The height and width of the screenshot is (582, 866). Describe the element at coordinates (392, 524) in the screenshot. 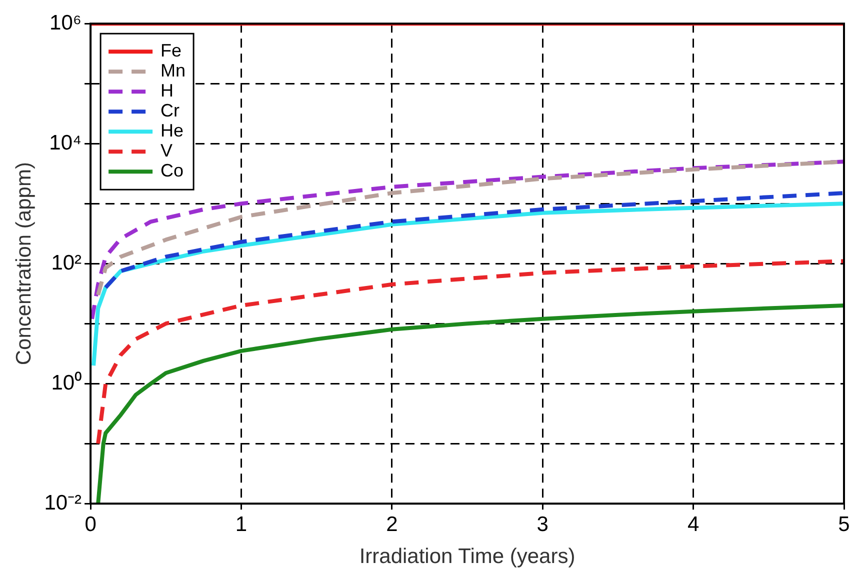

I see `x-tick-label: 2` at that location.